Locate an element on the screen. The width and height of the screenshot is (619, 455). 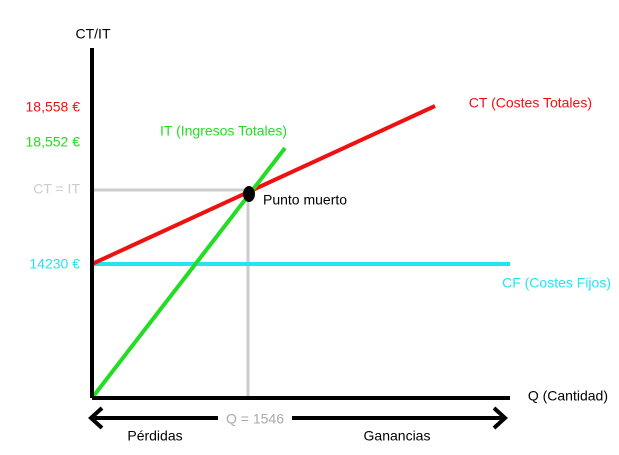
profits-label: Ganancias is located at coordinates (397, 436).